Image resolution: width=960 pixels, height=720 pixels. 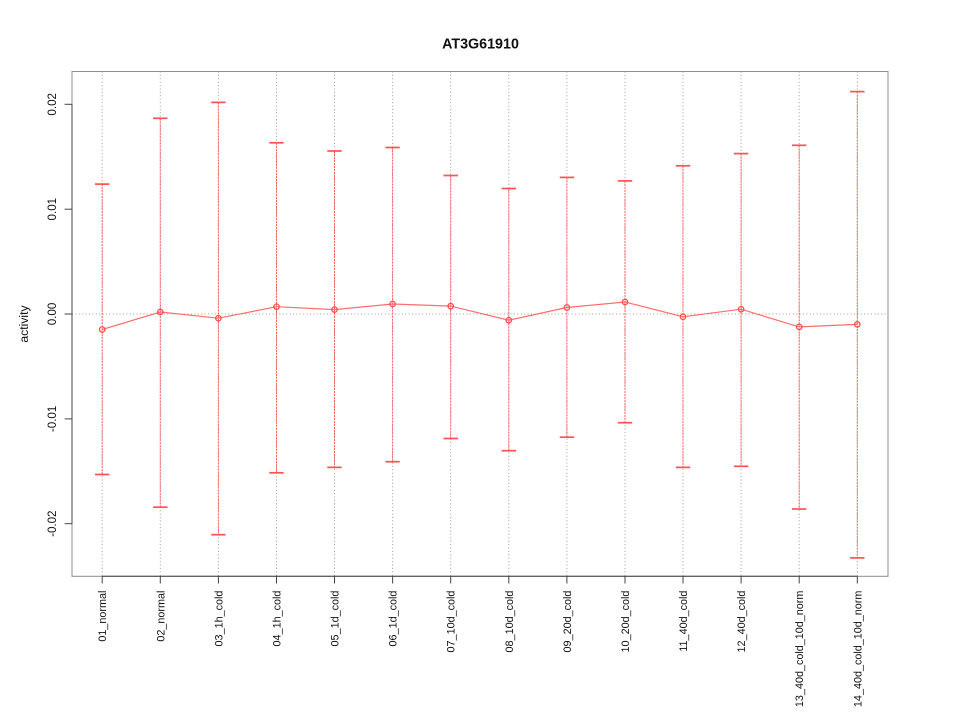 What do you see at coordinates (858, 649) in the screenshot?
I see `svg-text: 14_40d_cold_10d_norm` at bounding box center [858, 649].